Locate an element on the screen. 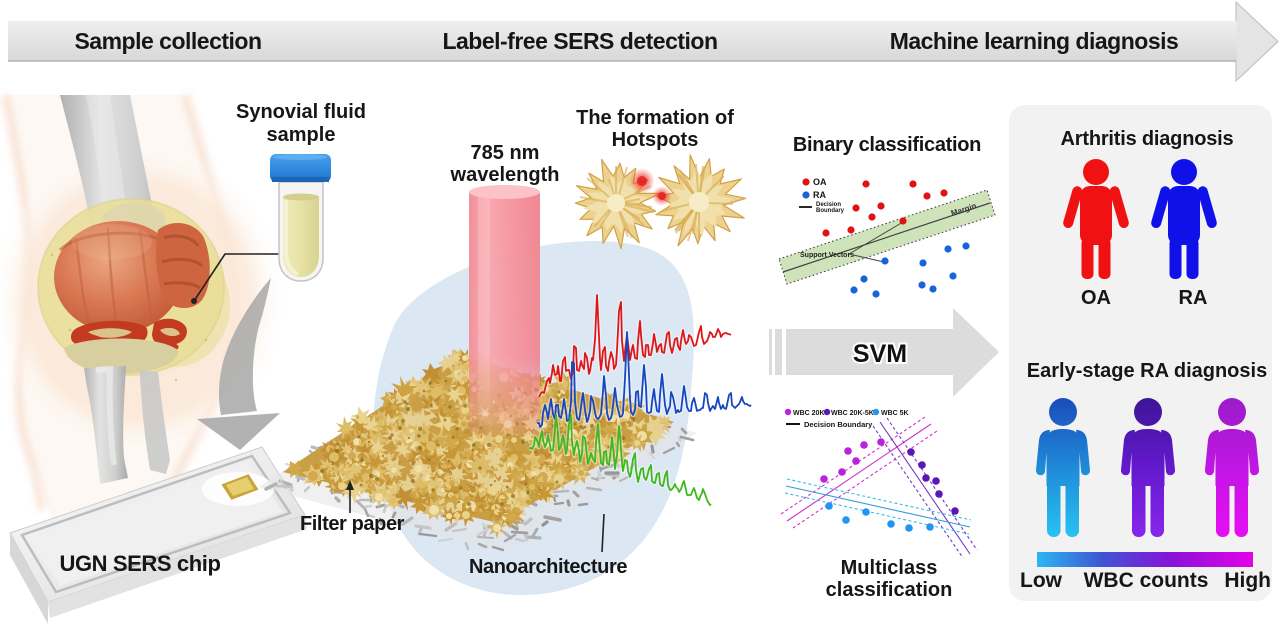 This screenshot has height=632, width=1280. svg-text: The formation of is located at coordinates (655, 118).